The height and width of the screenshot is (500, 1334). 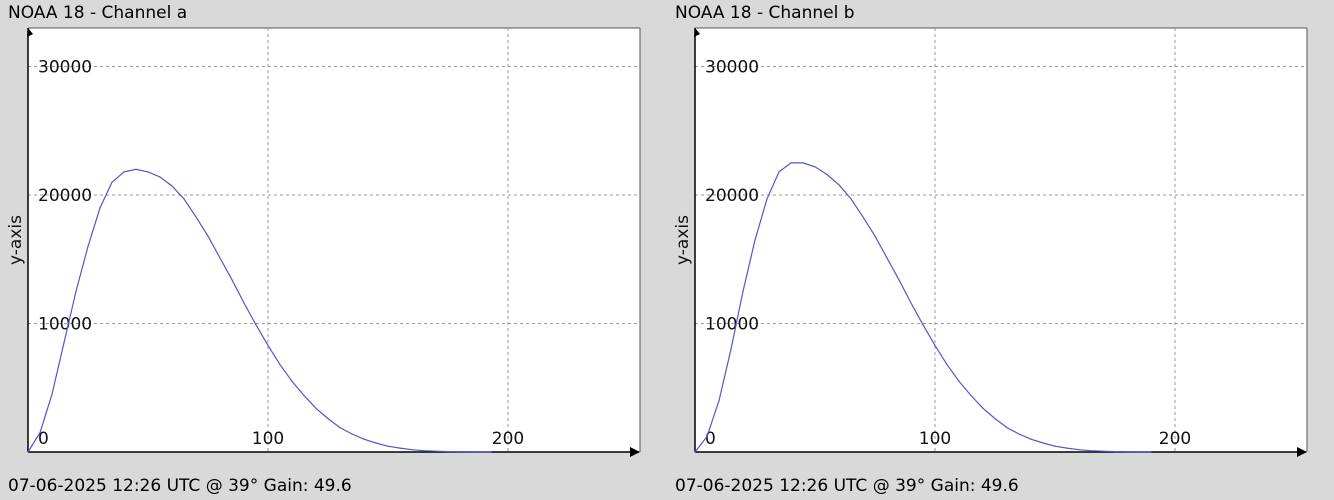 What do you see at coordinates (765, 13) in the screenshot?
I see `chart-title: NOAA 18 - Channel b` at bounding box center [765, 13].